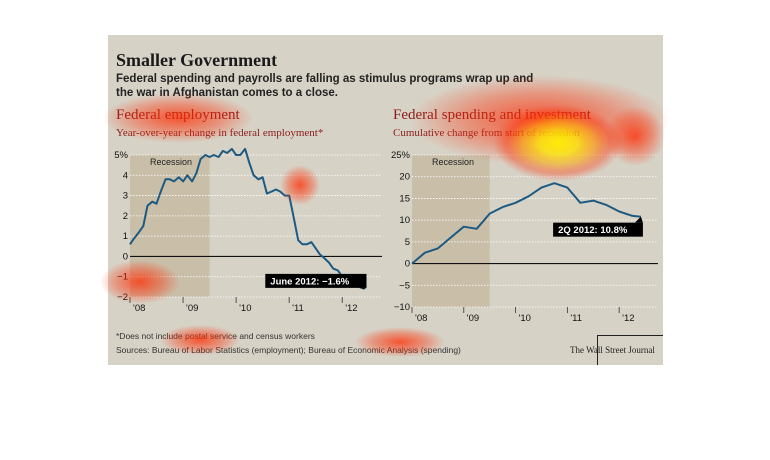  I want to click on y-tick-label: 1, so click(125, 236).